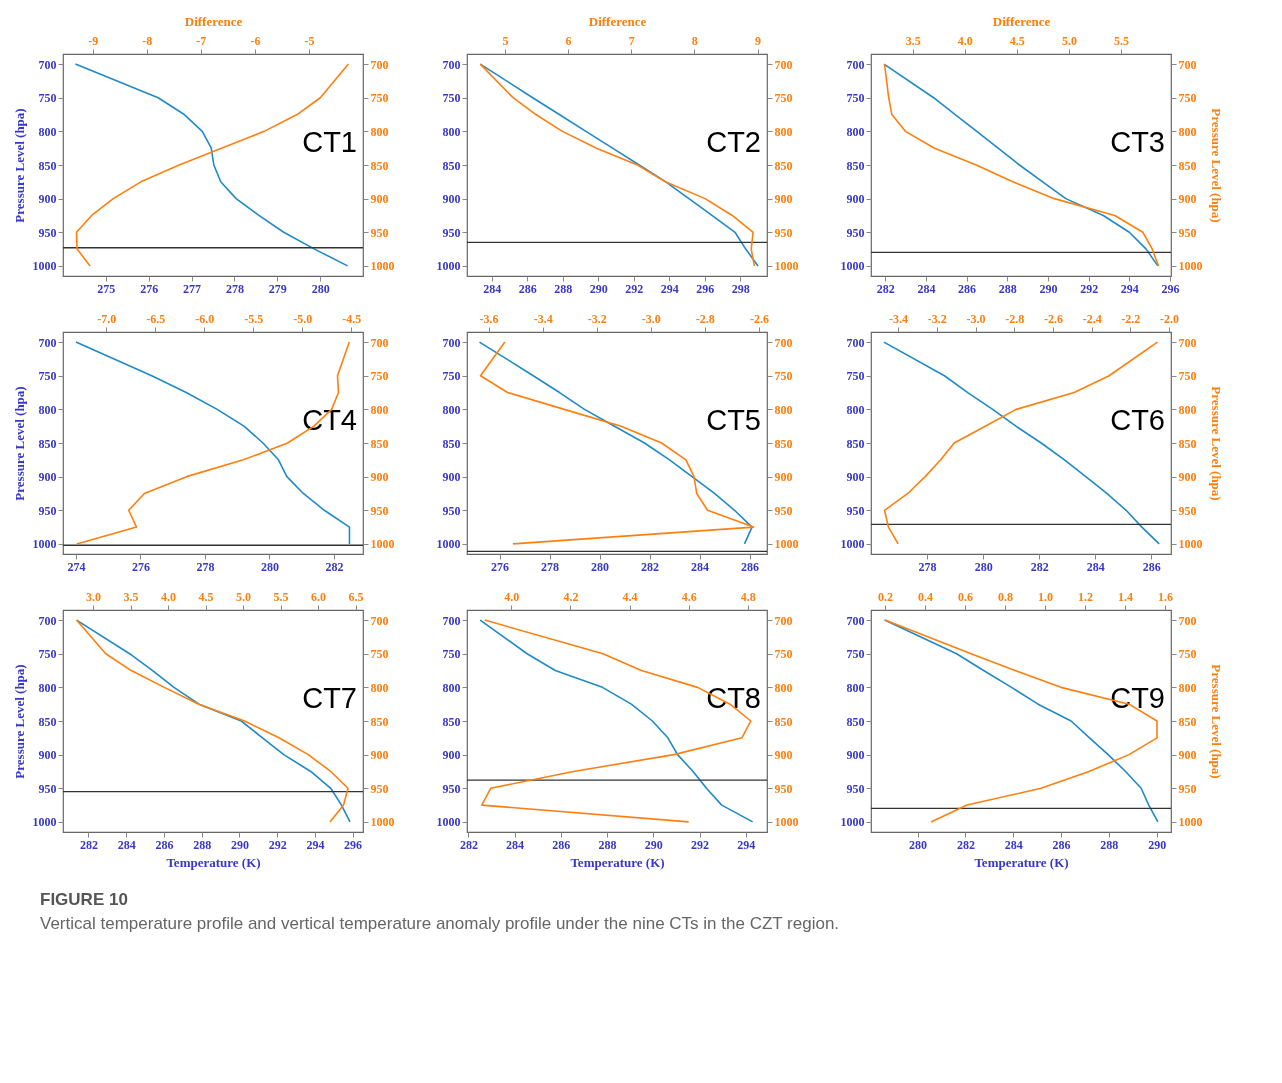 This screenshot has width=1282, height=1083. Describe the element at coordinates (201, 40) in the screenshot. I see `x2-tick-label: -7` at that location.